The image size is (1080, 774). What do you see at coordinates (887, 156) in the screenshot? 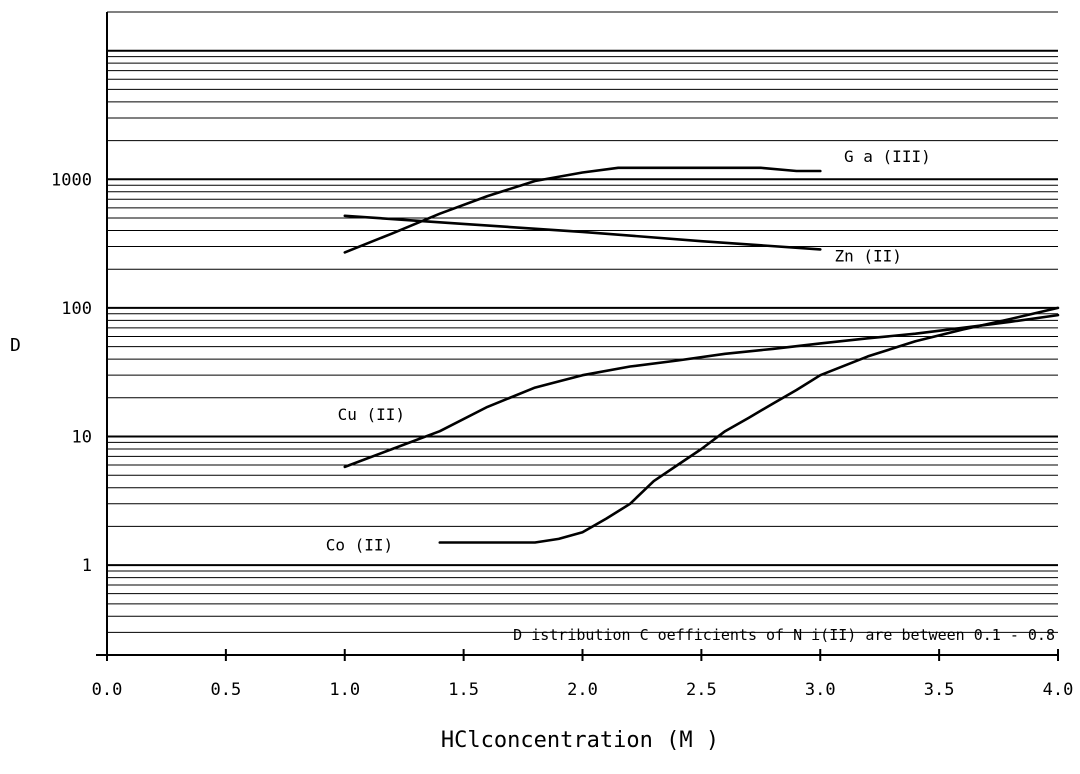
I see `series-label: G a (III)` at bounding box center [887, 156].